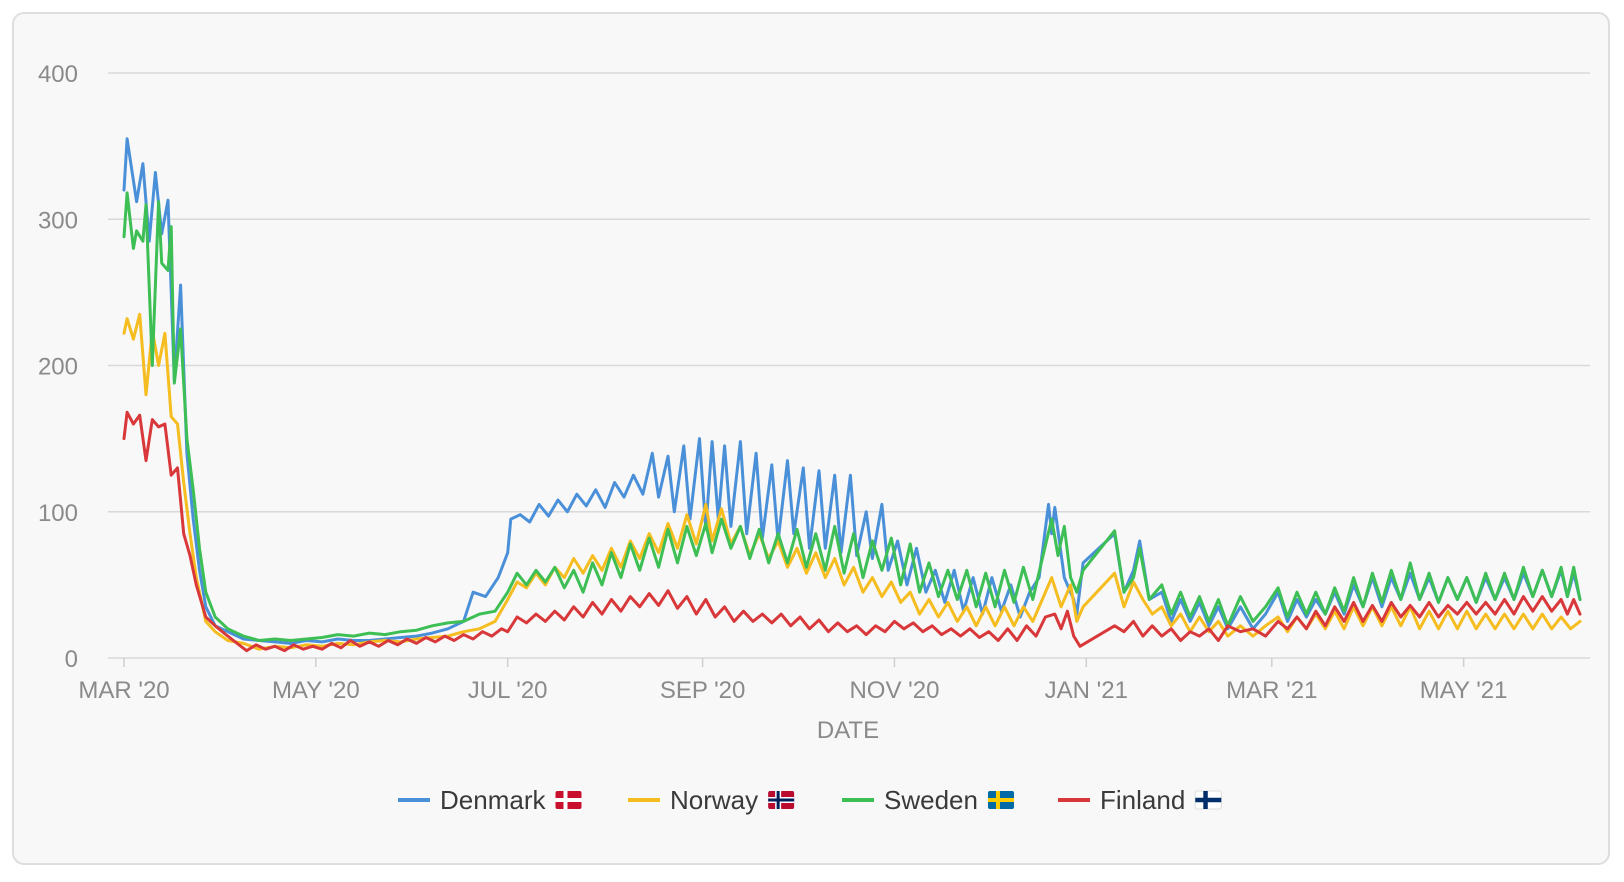 The width and height of the screenshot is (1624, 882). I want to click on x-tick-label: NOV '20, so click(894, 690).